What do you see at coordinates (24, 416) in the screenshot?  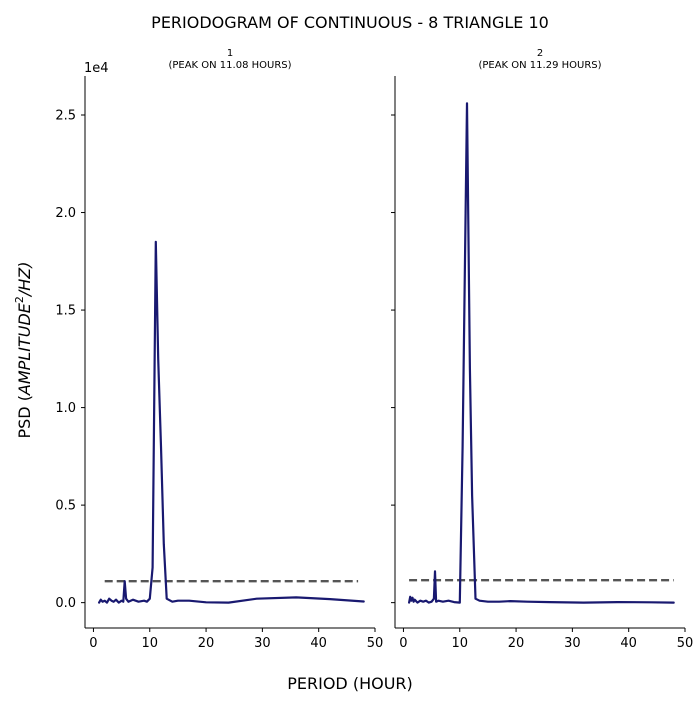 I see `y-axis-label-prefix: PSD (` at bounding box center [24, 416].